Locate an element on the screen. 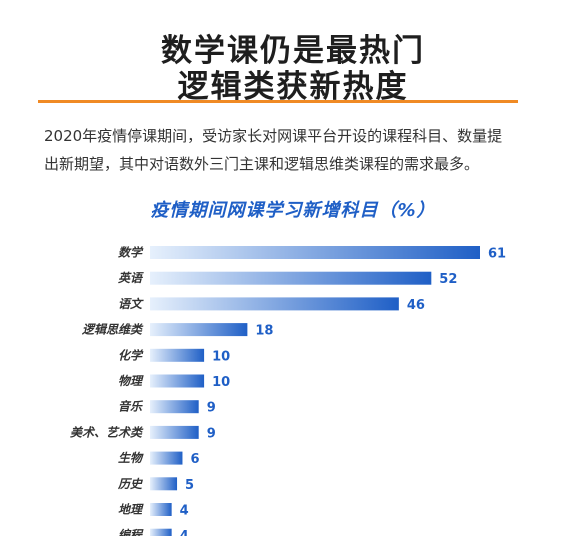  value-label: 6 is located at coordinates (194, 459).